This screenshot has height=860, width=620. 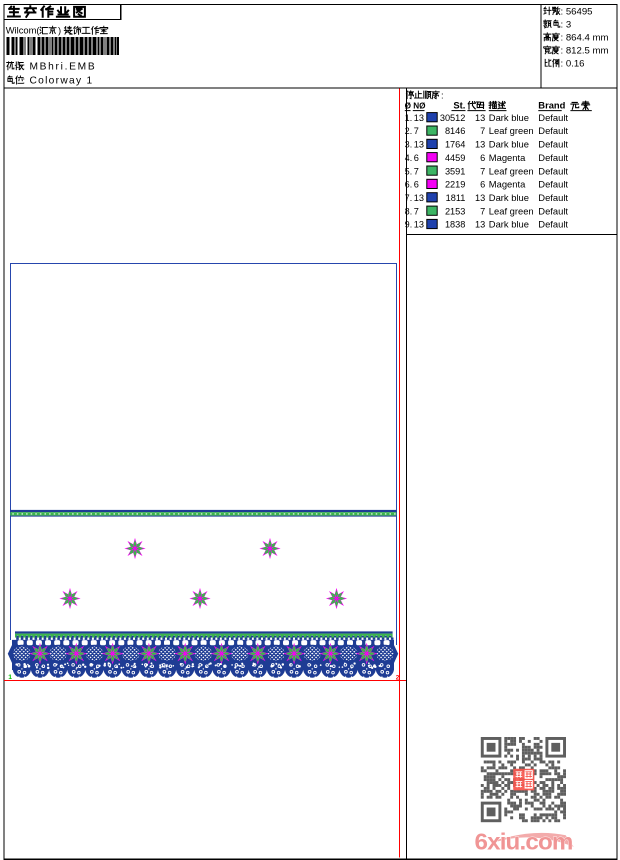 I want to click on svg-text: 8., so click(x=408, y=211).